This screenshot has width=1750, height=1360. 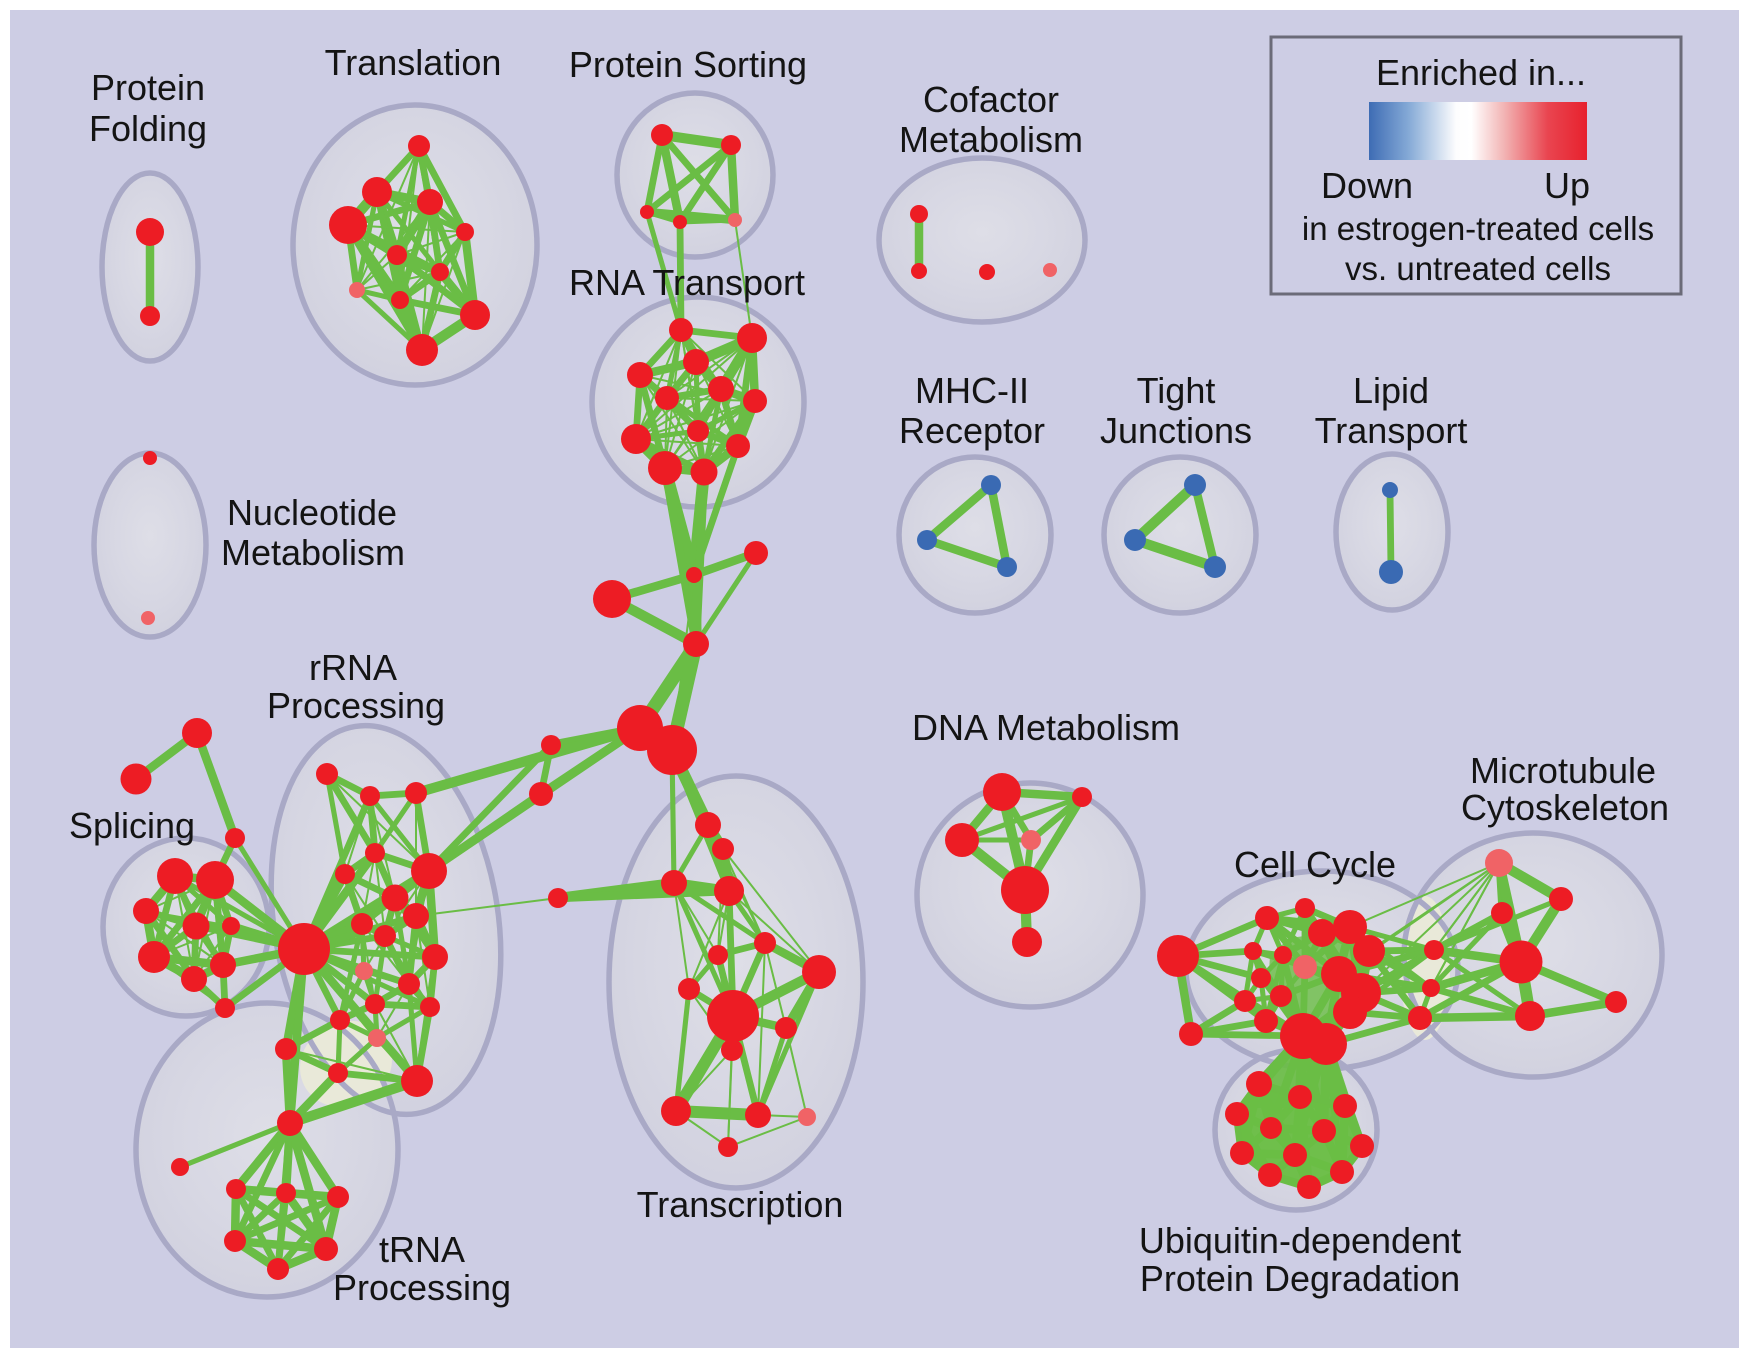 What do you see at coordinates (1367, 185) in the screenshot?
I see `svg-text: Down` at bounding box center [1367, 185].